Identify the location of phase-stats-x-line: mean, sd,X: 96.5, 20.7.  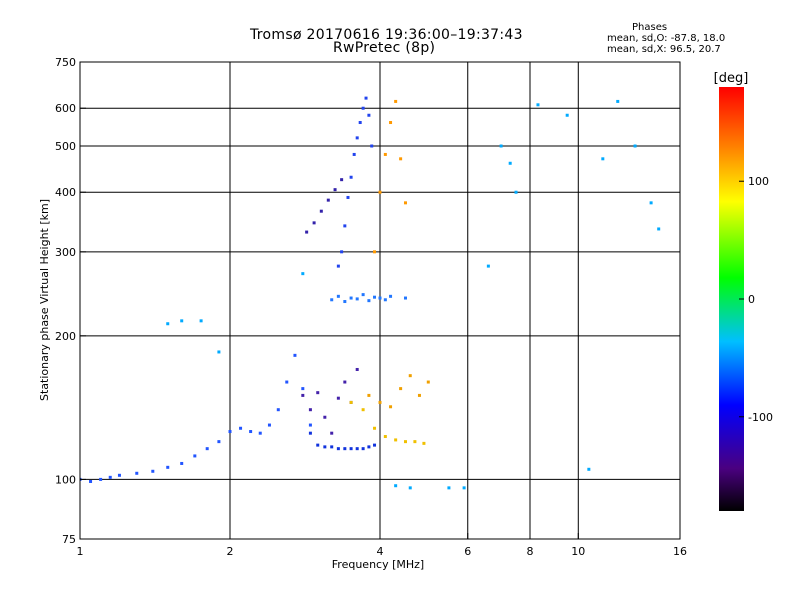
(664, 49).